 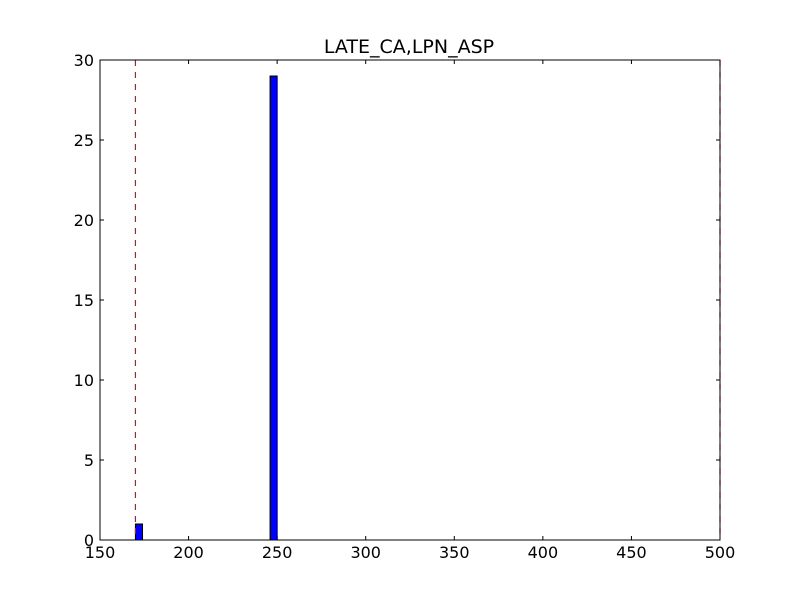 I want to click on y-tick-label: 30, so click(x=84, y=60).